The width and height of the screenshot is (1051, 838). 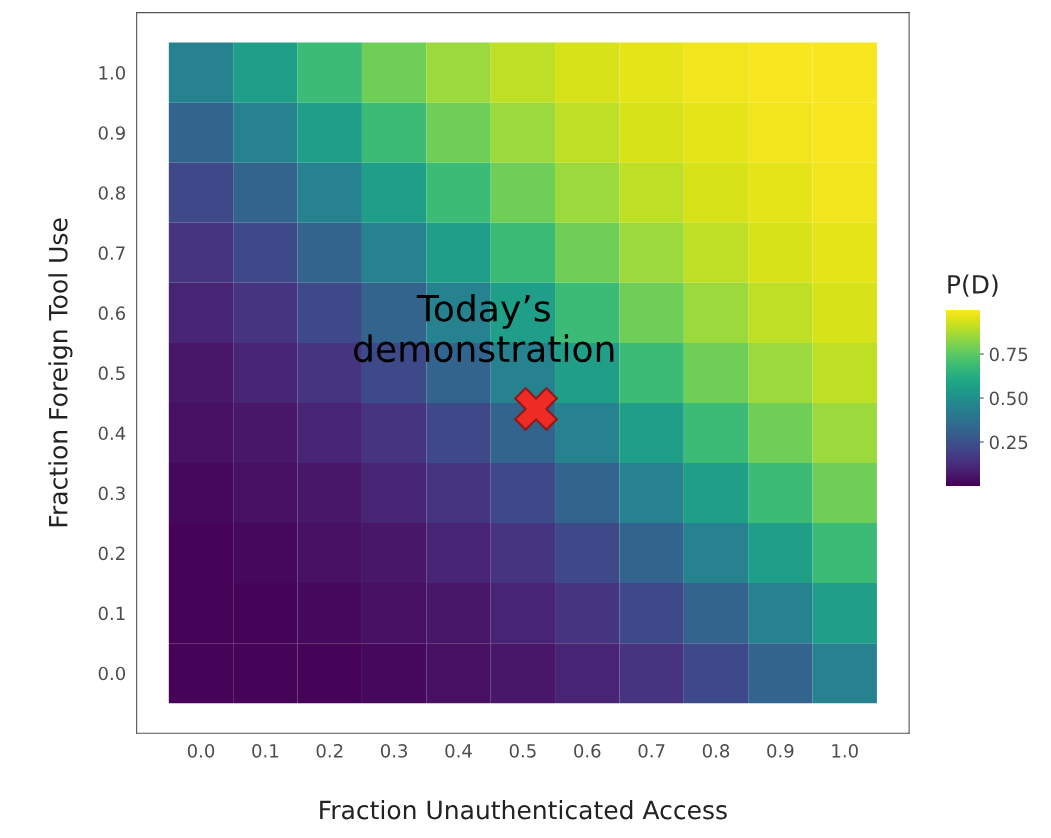 What do you see at coordinates (112, 313) in the screenshot?
I see `y-tick-label: 0.6` at bounding box center [112, 313].